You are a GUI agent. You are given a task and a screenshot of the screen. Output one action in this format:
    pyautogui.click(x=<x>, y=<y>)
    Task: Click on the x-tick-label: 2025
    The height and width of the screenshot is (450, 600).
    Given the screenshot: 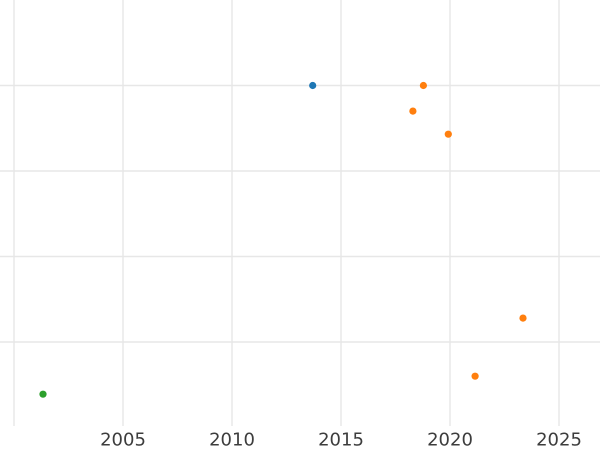 What is the action you would take?
    pyautogui.click(x=559, y=440)
    